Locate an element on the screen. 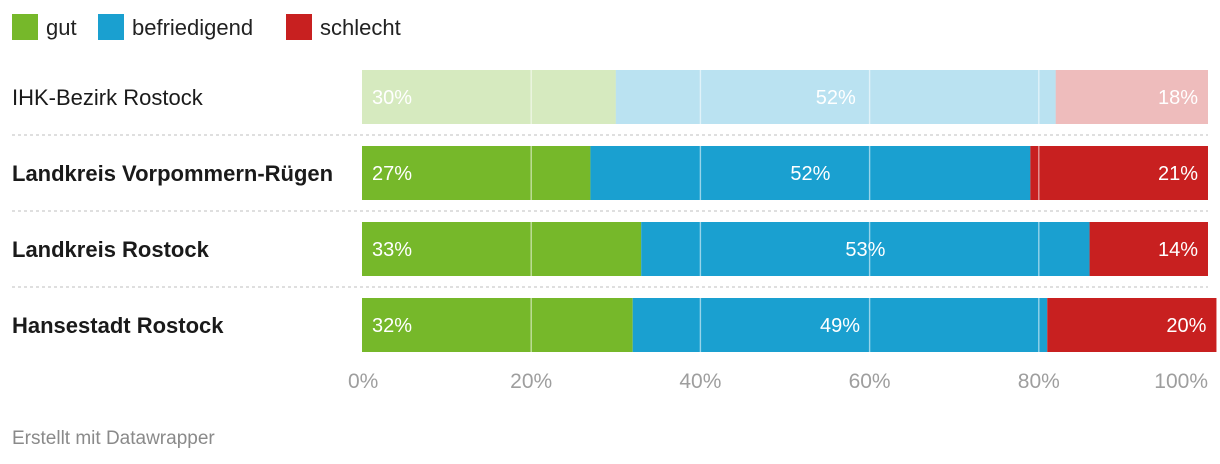  x-tick-label-60: 60% is located at coordinates (870, 381).